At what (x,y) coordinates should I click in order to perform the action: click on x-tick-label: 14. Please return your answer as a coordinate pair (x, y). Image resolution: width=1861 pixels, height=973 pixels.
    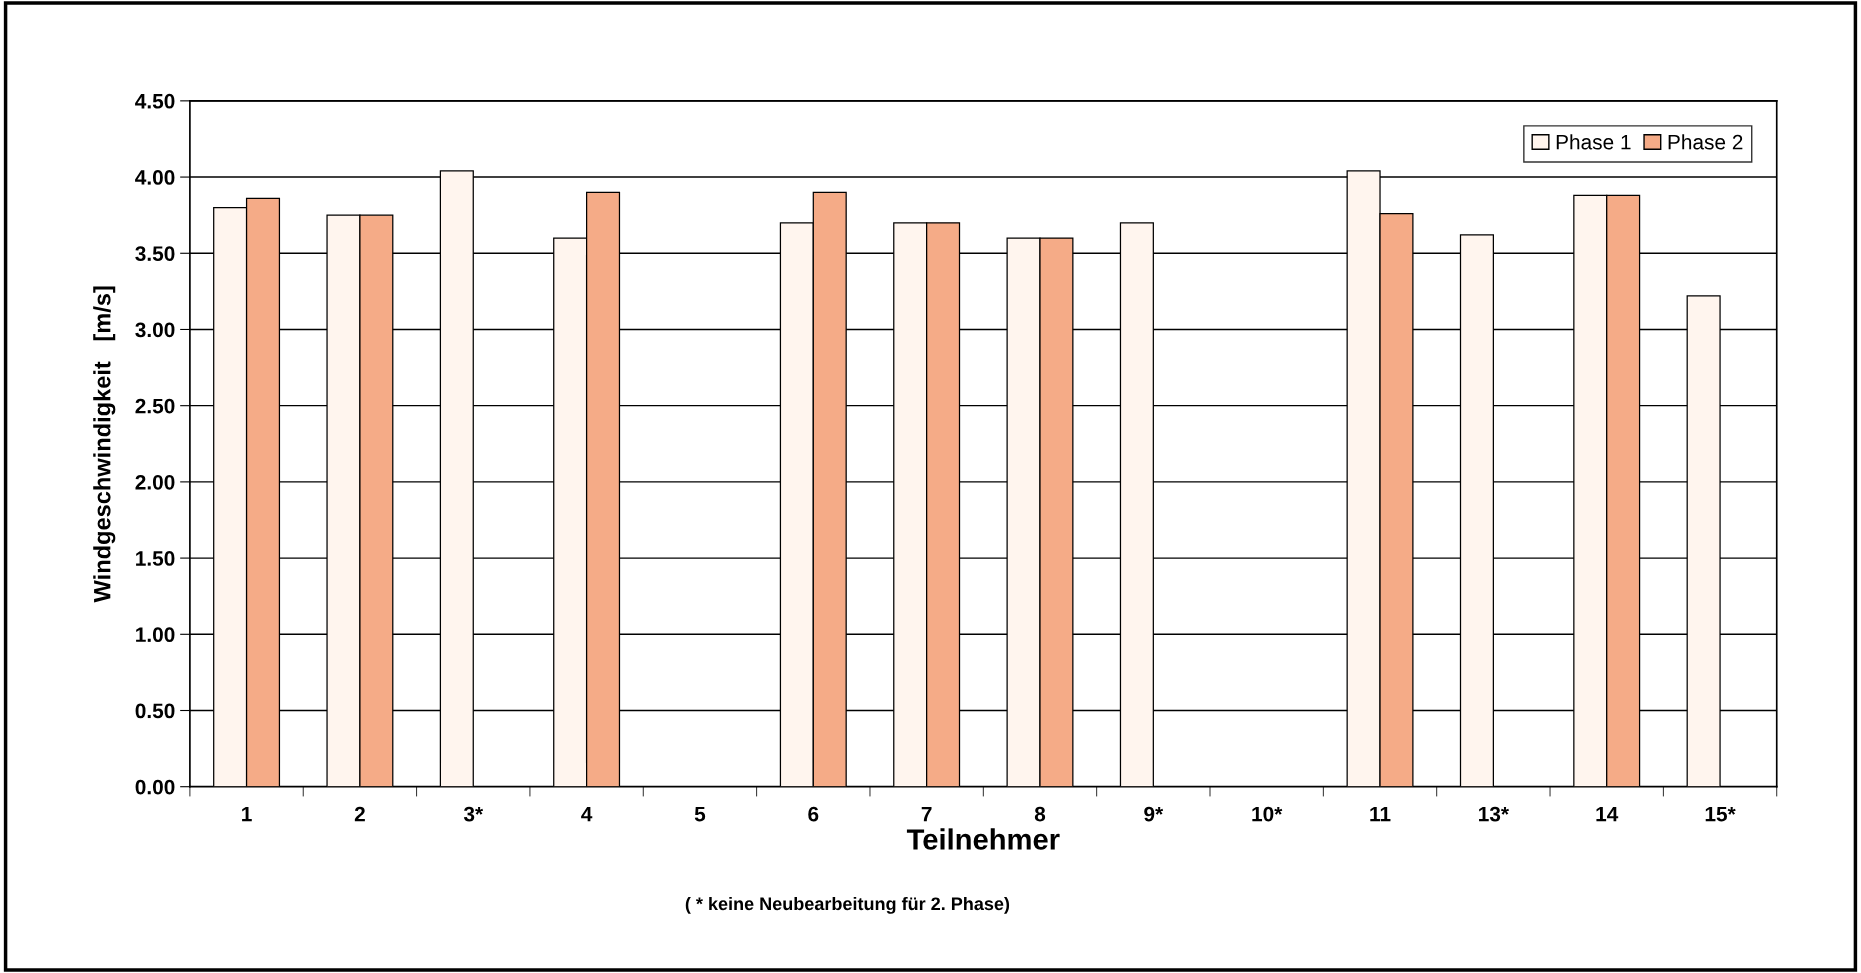
    Looking at the image, I should click on (1607, 814).